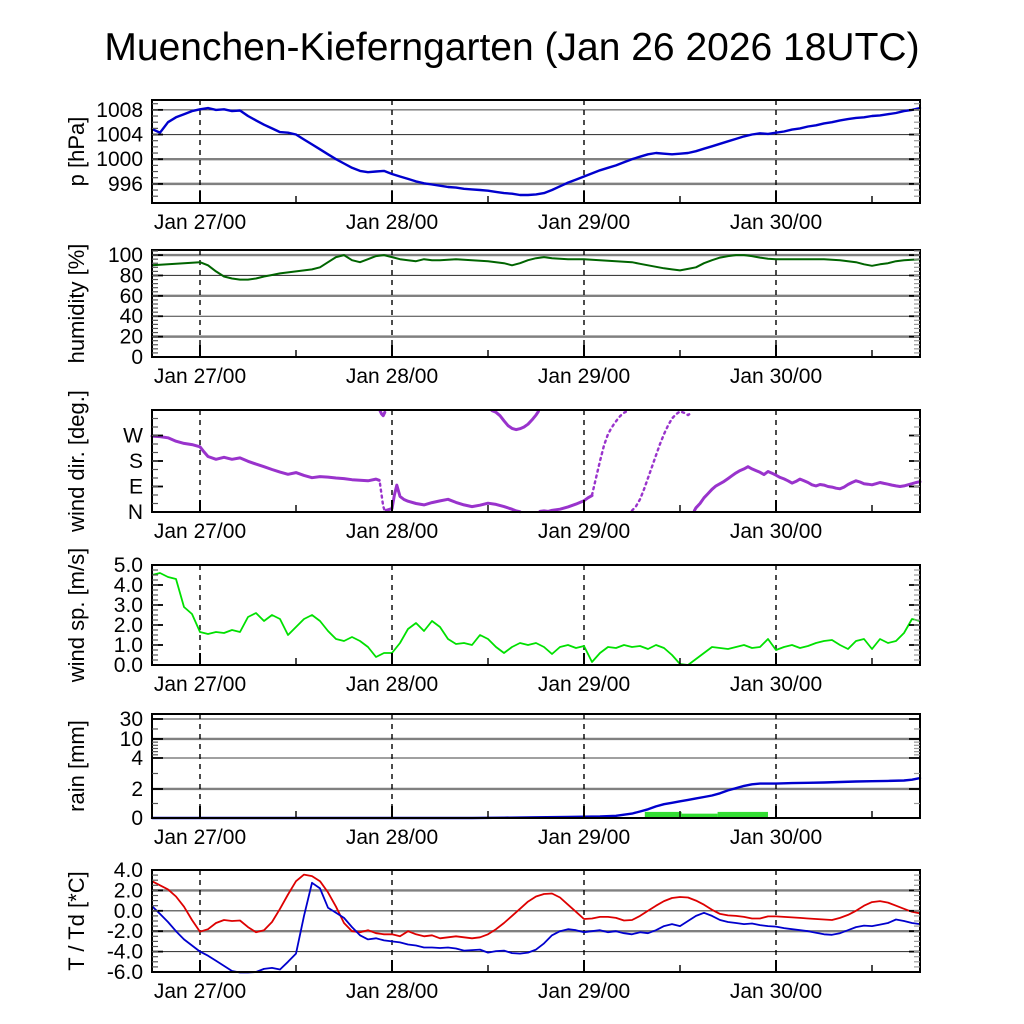 The width and height of the screenshot is (1024, 1024). I want to click on y-tick-label: 4, so click(137, 758).